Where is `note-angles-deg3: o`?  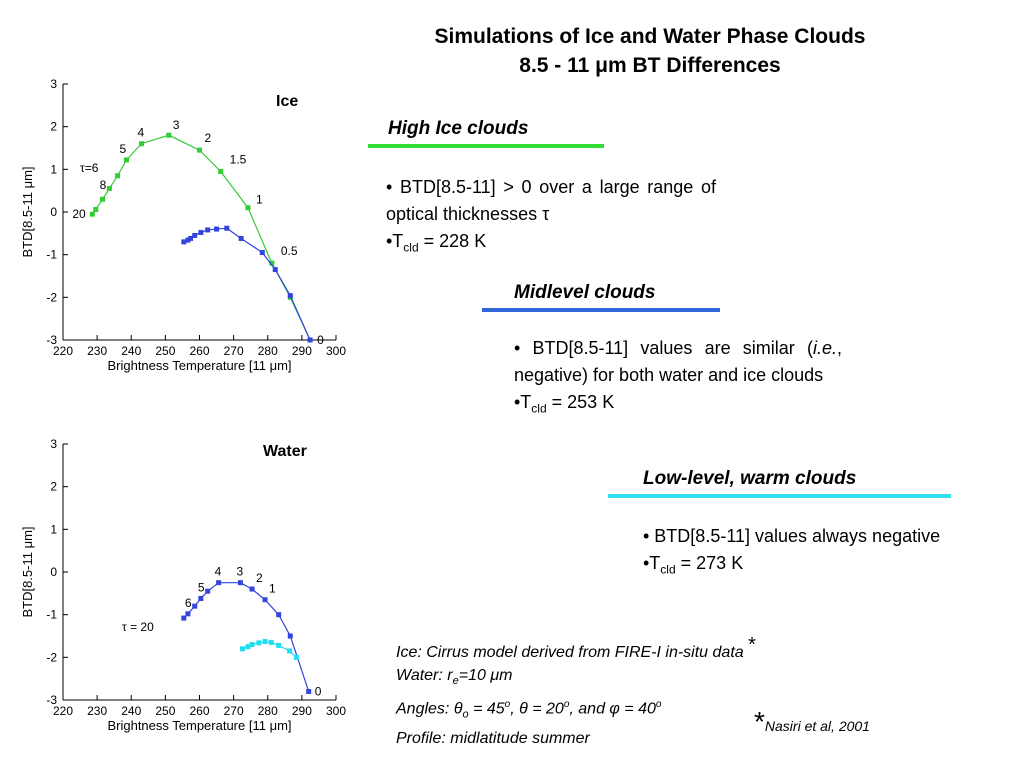 note-angles-deg3: o is located at coordinates (658, 705).